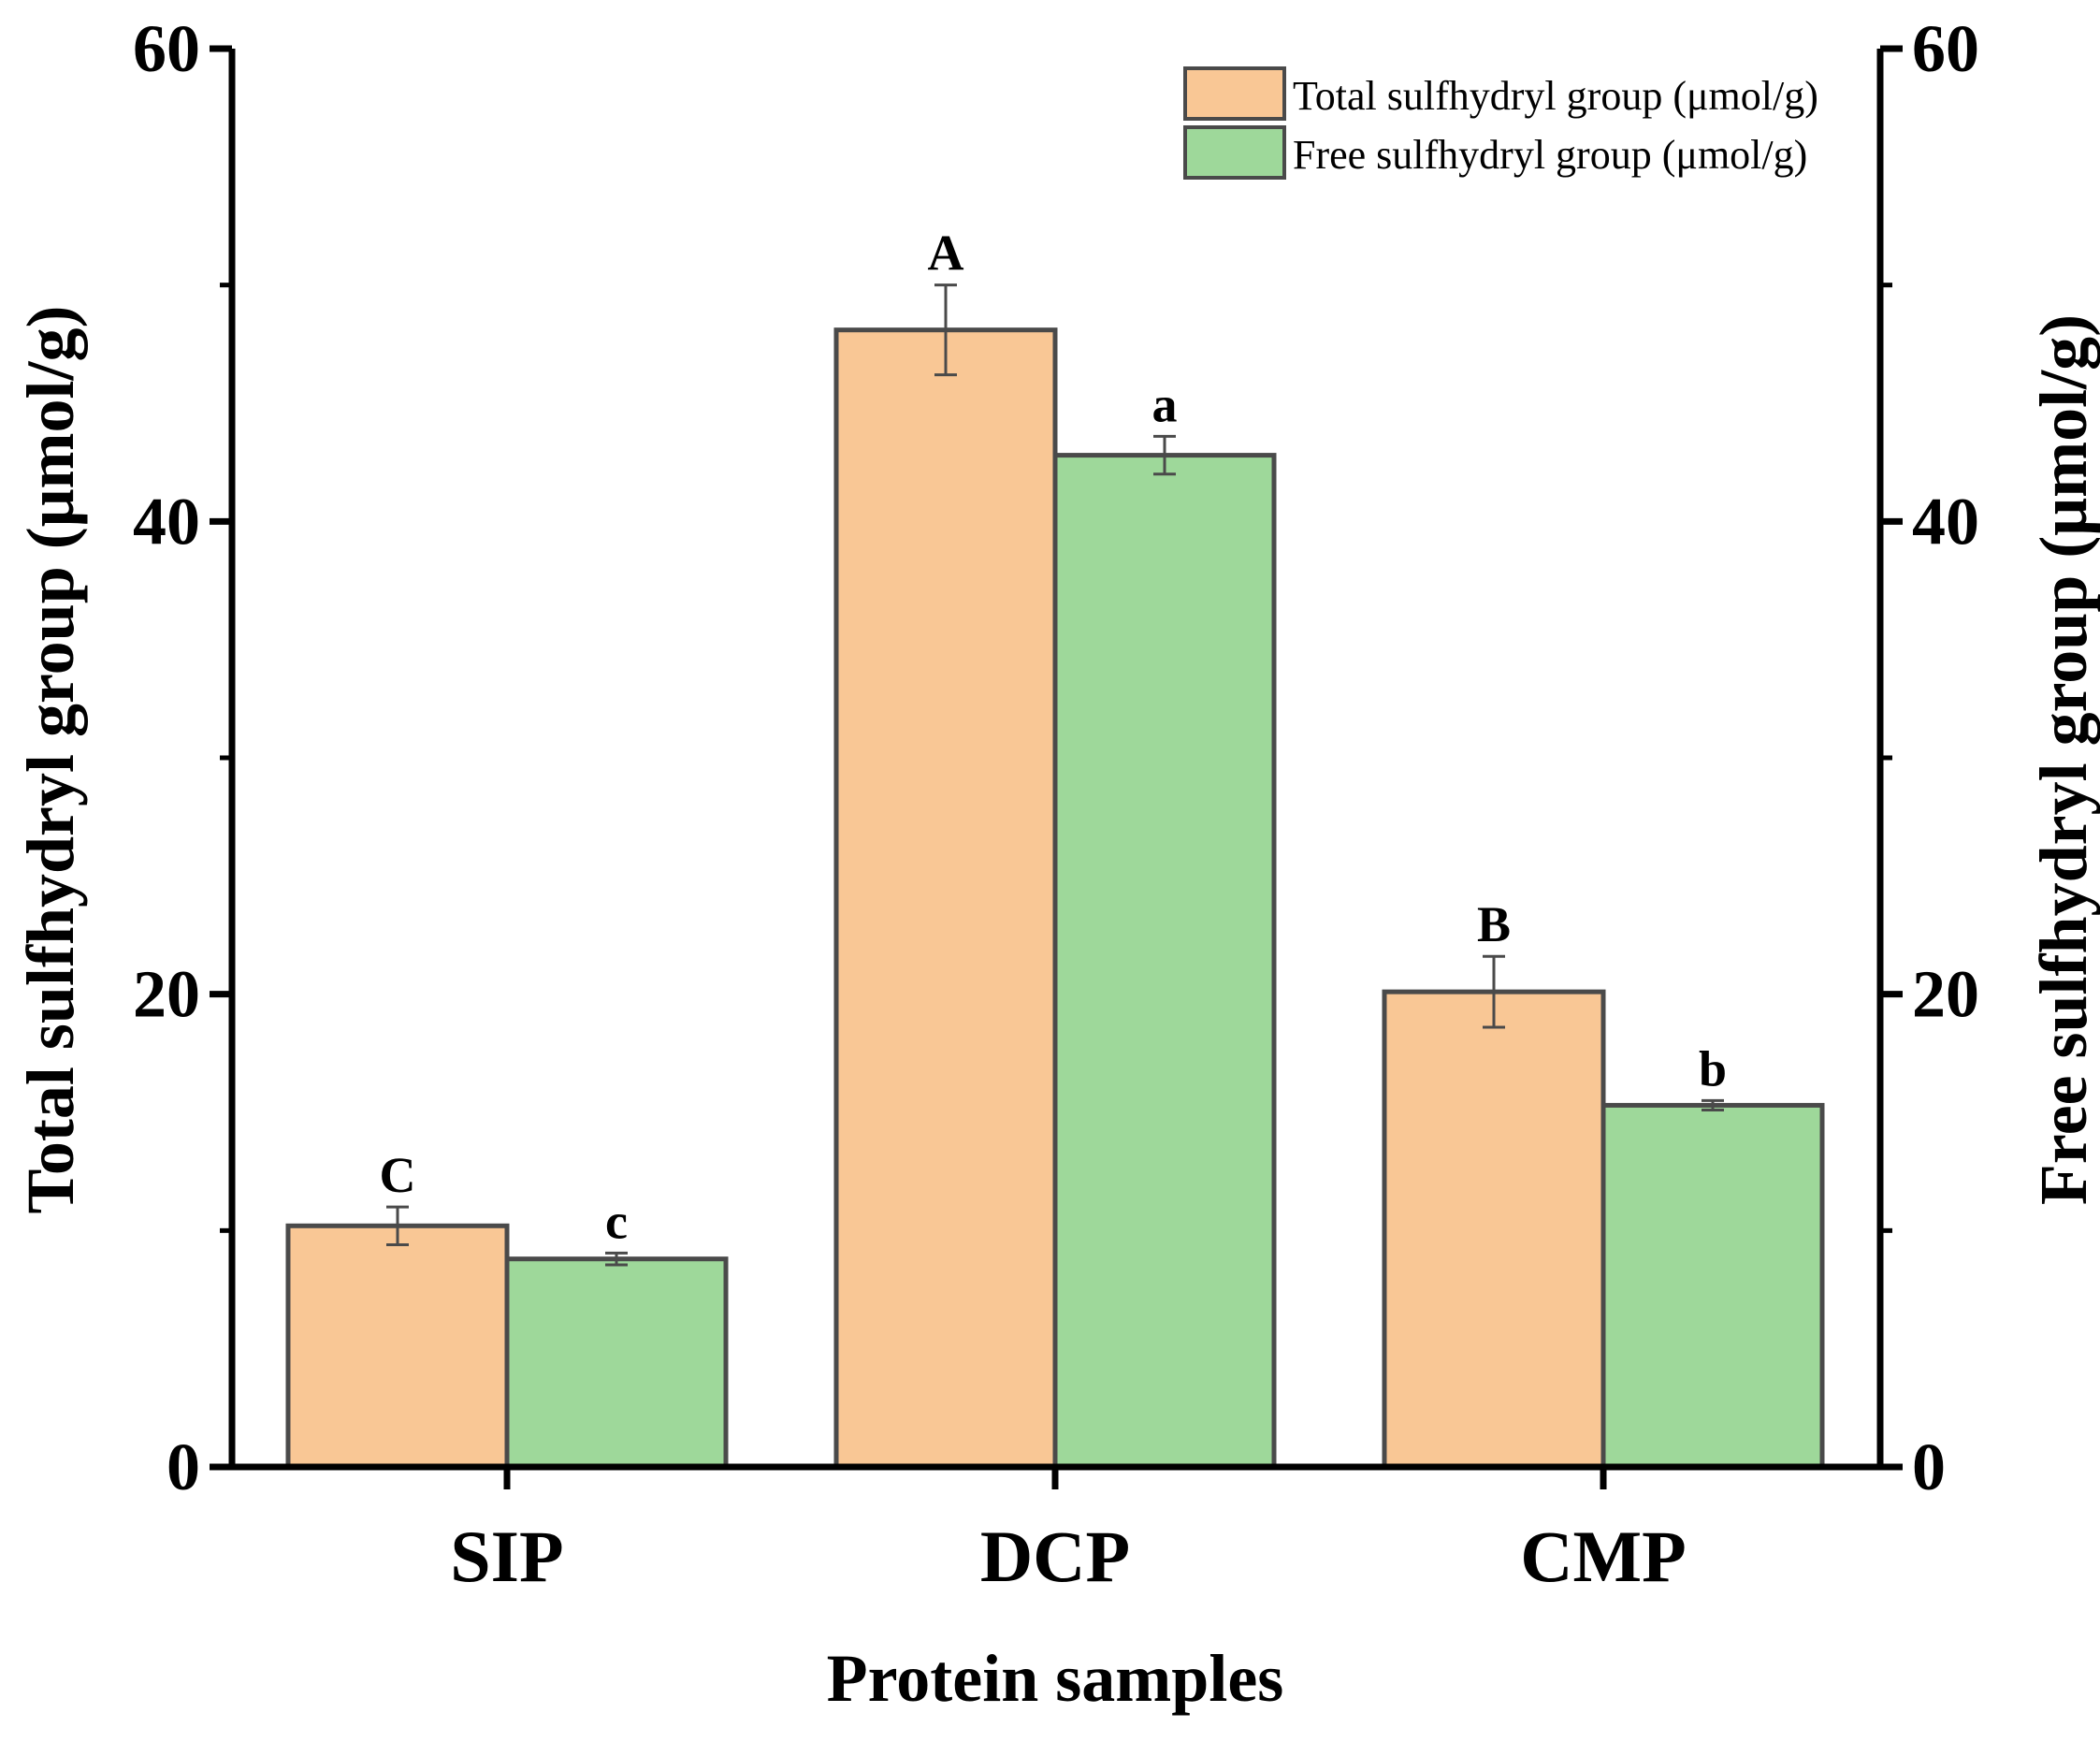 This screenshot has height=1742, width=2100. Describe the element at coordinates (1555, 96) in the screenshot. I see `legend-label-total: Total sulfhydryl group (μmol/g)` at that location.